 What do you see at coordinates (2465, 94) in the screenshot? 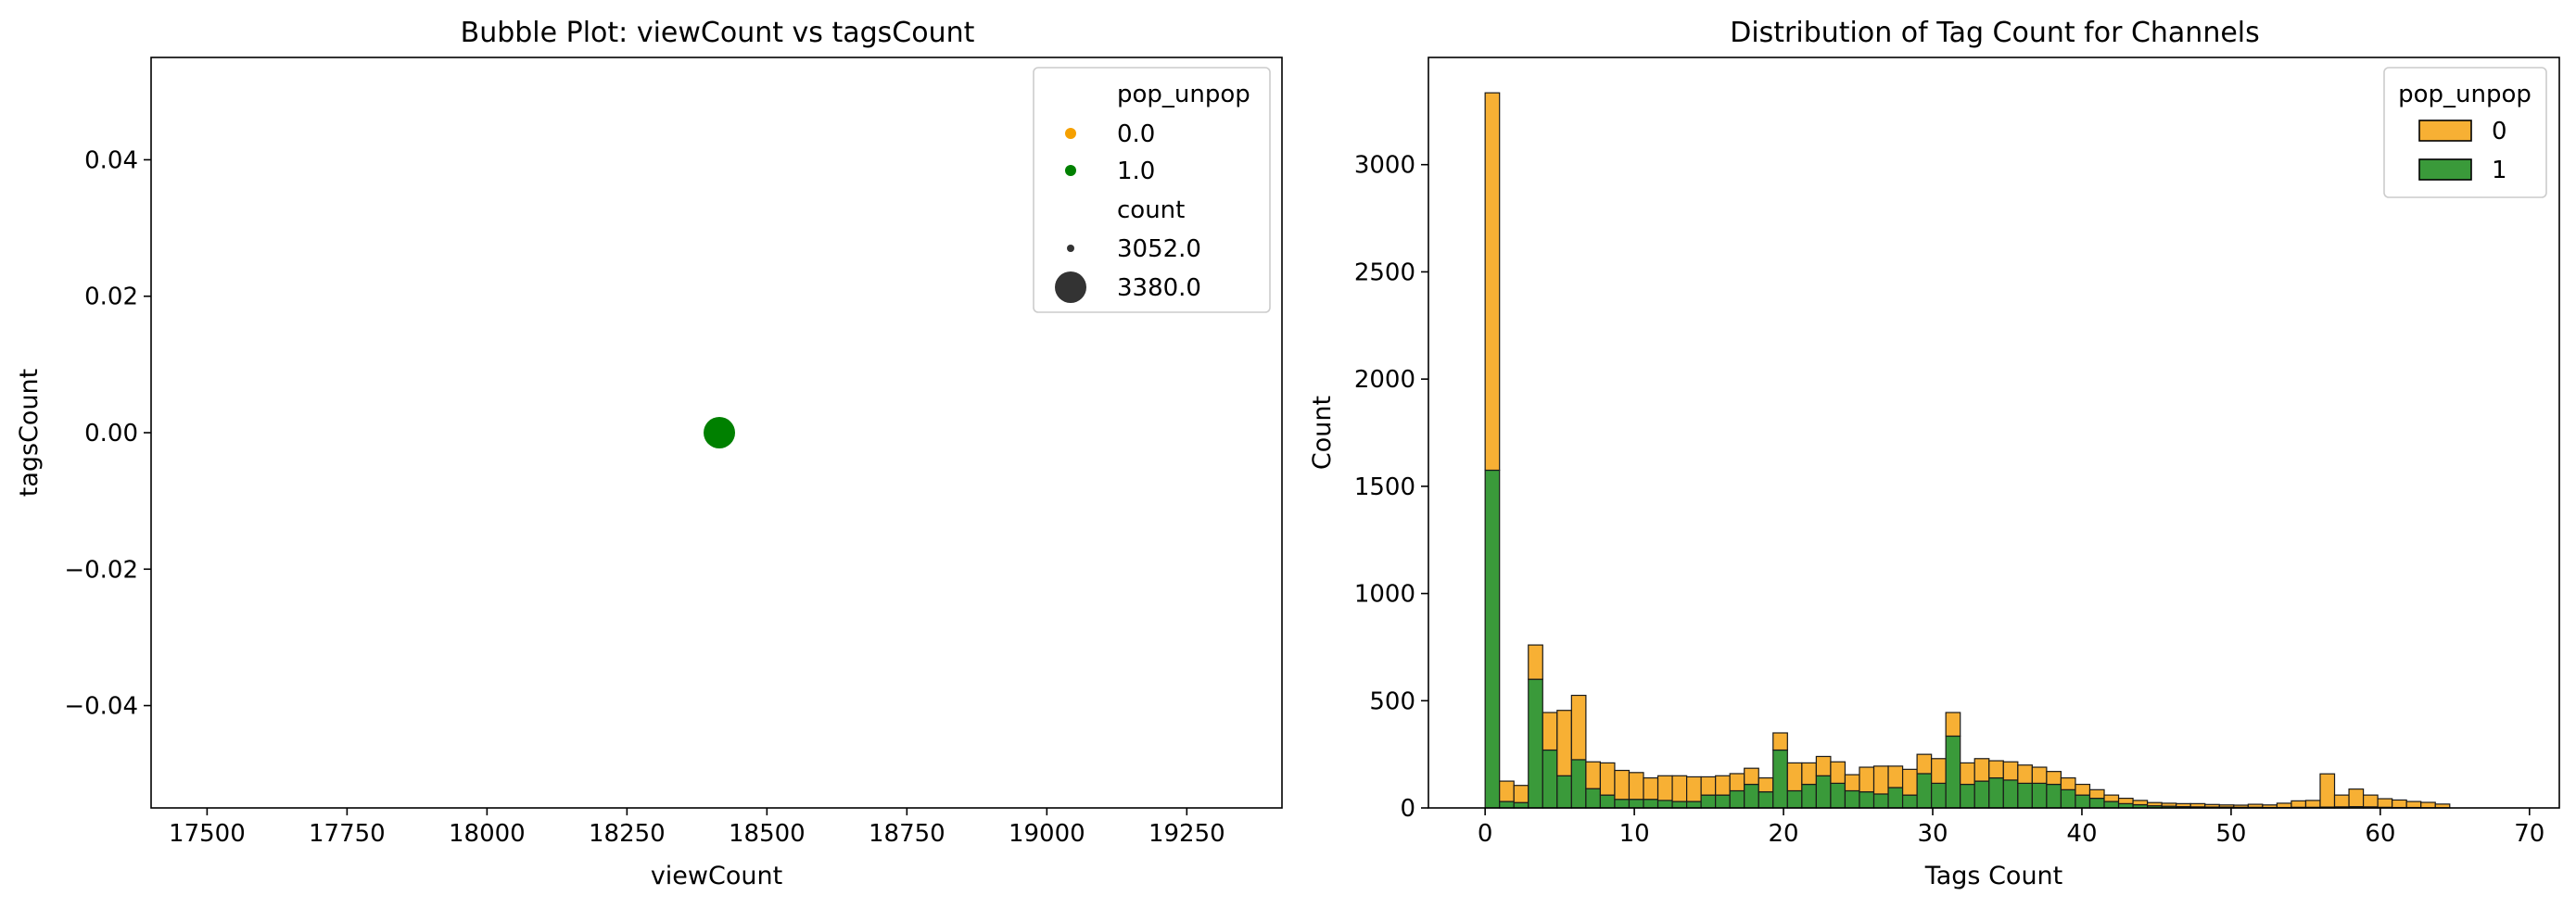
I see `chart2-legend-title: pop_unpop` at bounding box center [2465, 94].